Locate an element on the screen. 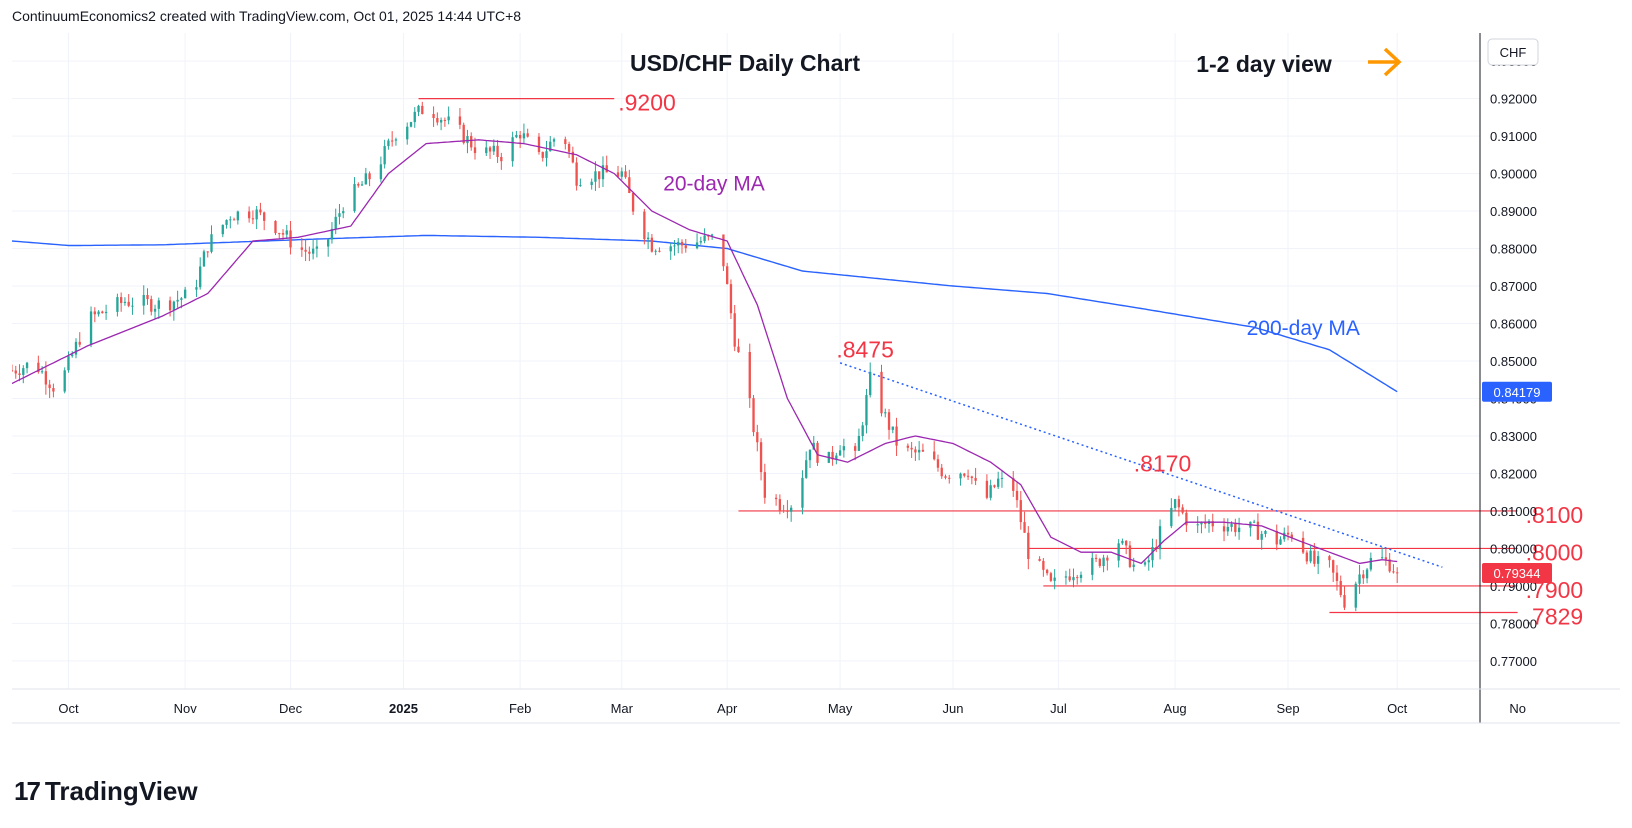 The width and height of the screenshot is (1632, 828). trendline-layer is located at coordinates (1141, 465).